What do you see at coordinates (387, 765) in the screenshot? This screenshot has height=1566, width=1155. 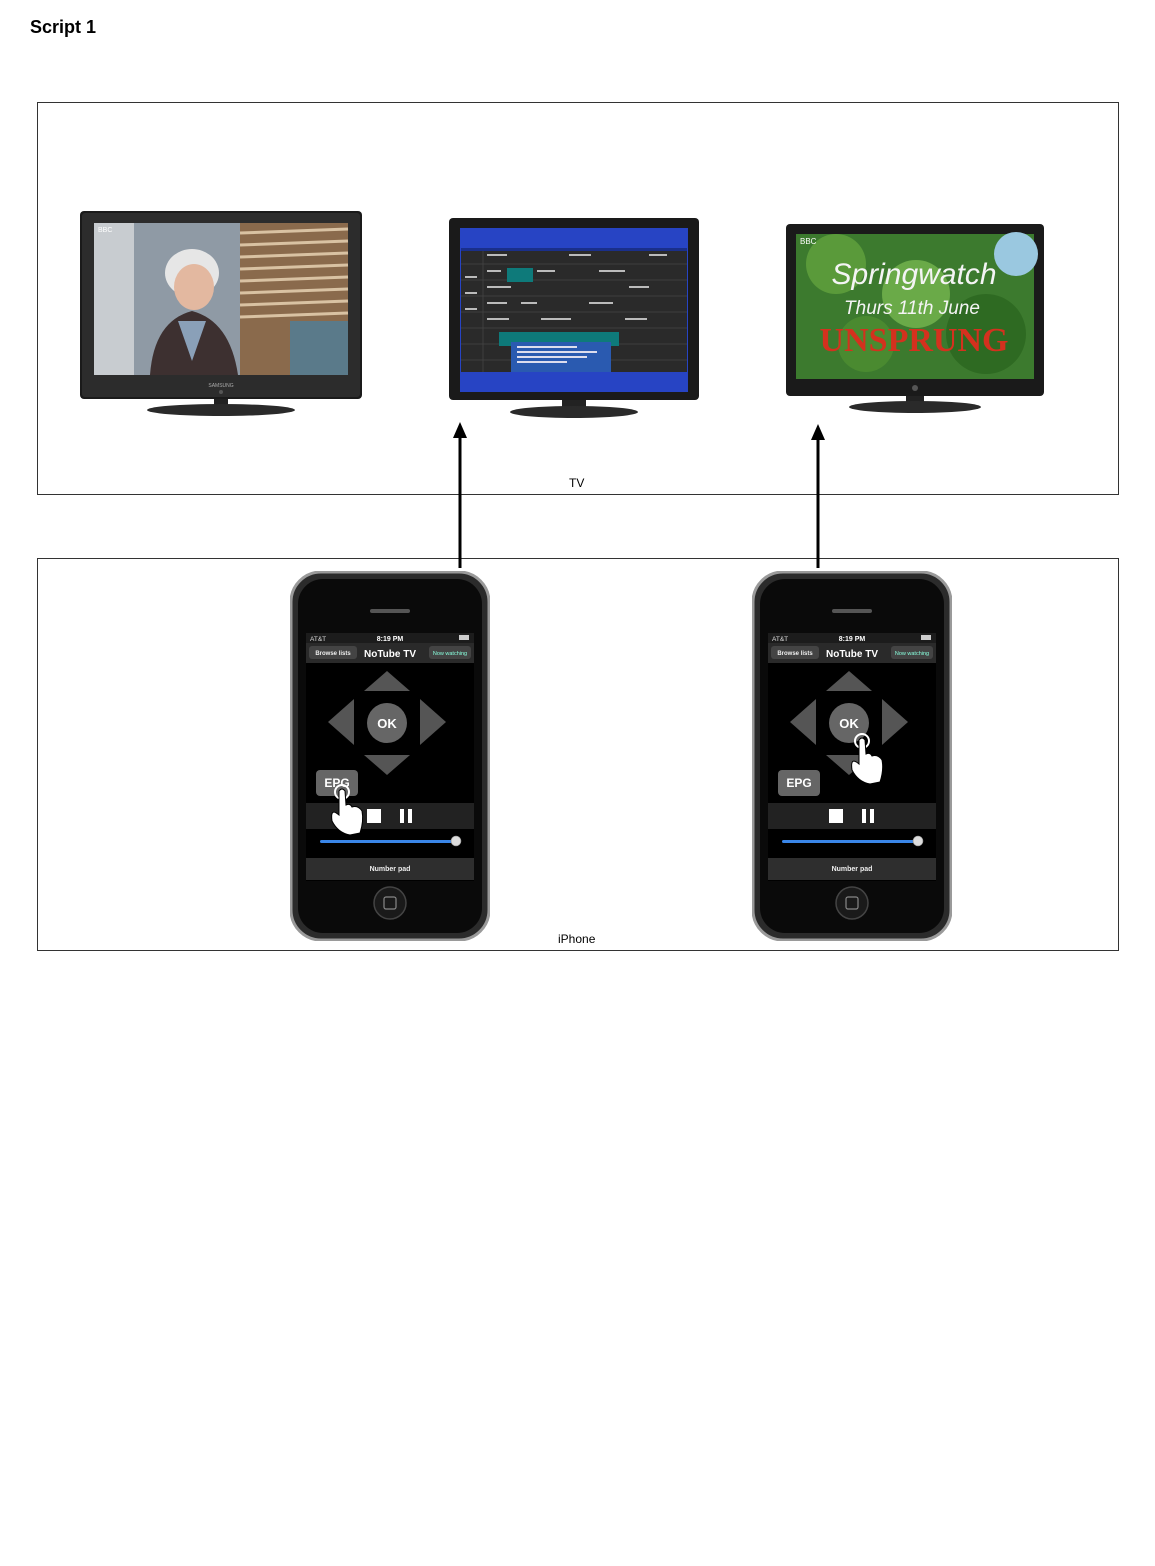 I see `down-arrow-button` at bounding box center [387, 765].